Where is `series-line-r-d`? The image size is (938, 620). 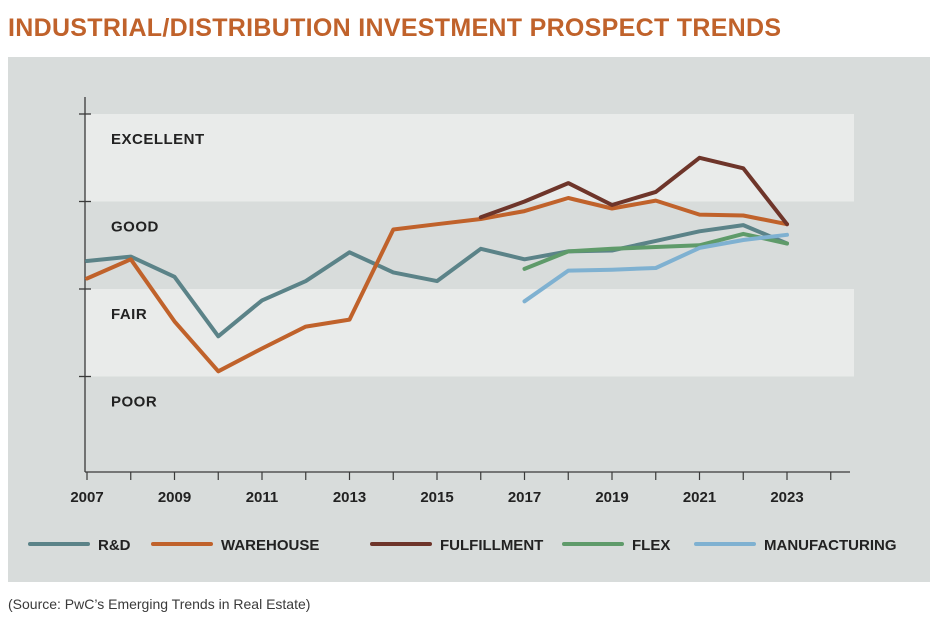
series-line-r-d is located at coordinates (437, 281).